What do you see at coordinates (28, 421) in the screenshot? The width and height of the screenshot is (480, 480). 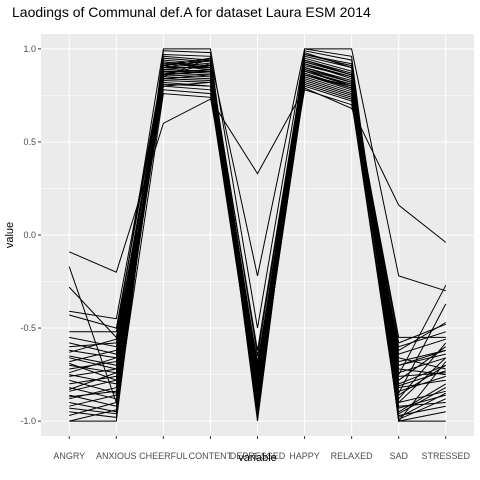 I see `y-tick-label: -1.0` at bounding box center [28, 421].